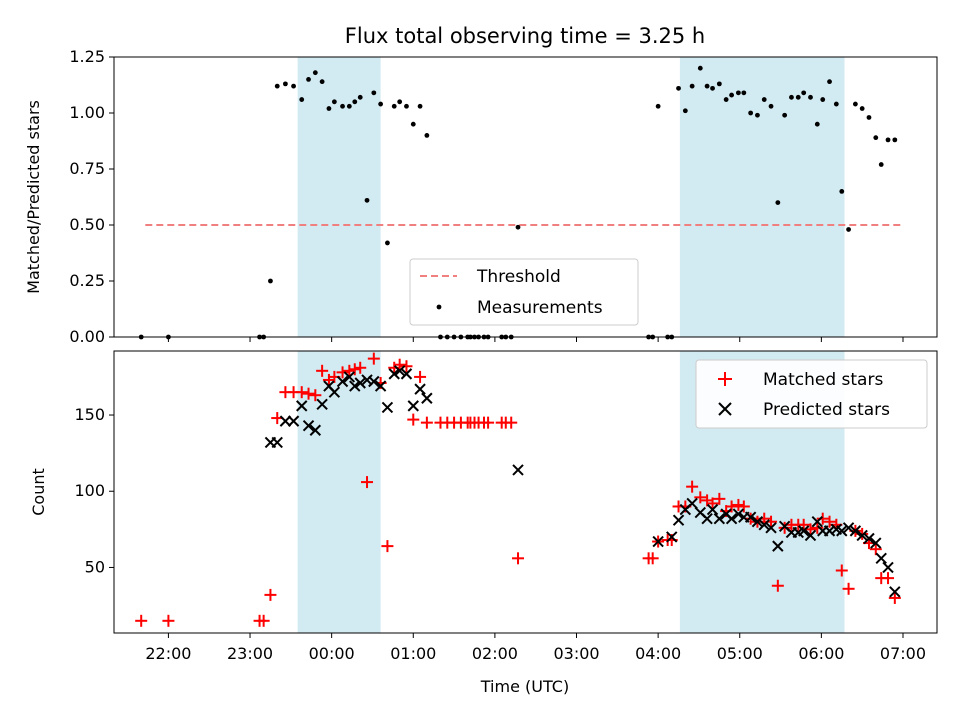  I want to click on bottom-x-tick-label: 03:00, so click(576, 653).